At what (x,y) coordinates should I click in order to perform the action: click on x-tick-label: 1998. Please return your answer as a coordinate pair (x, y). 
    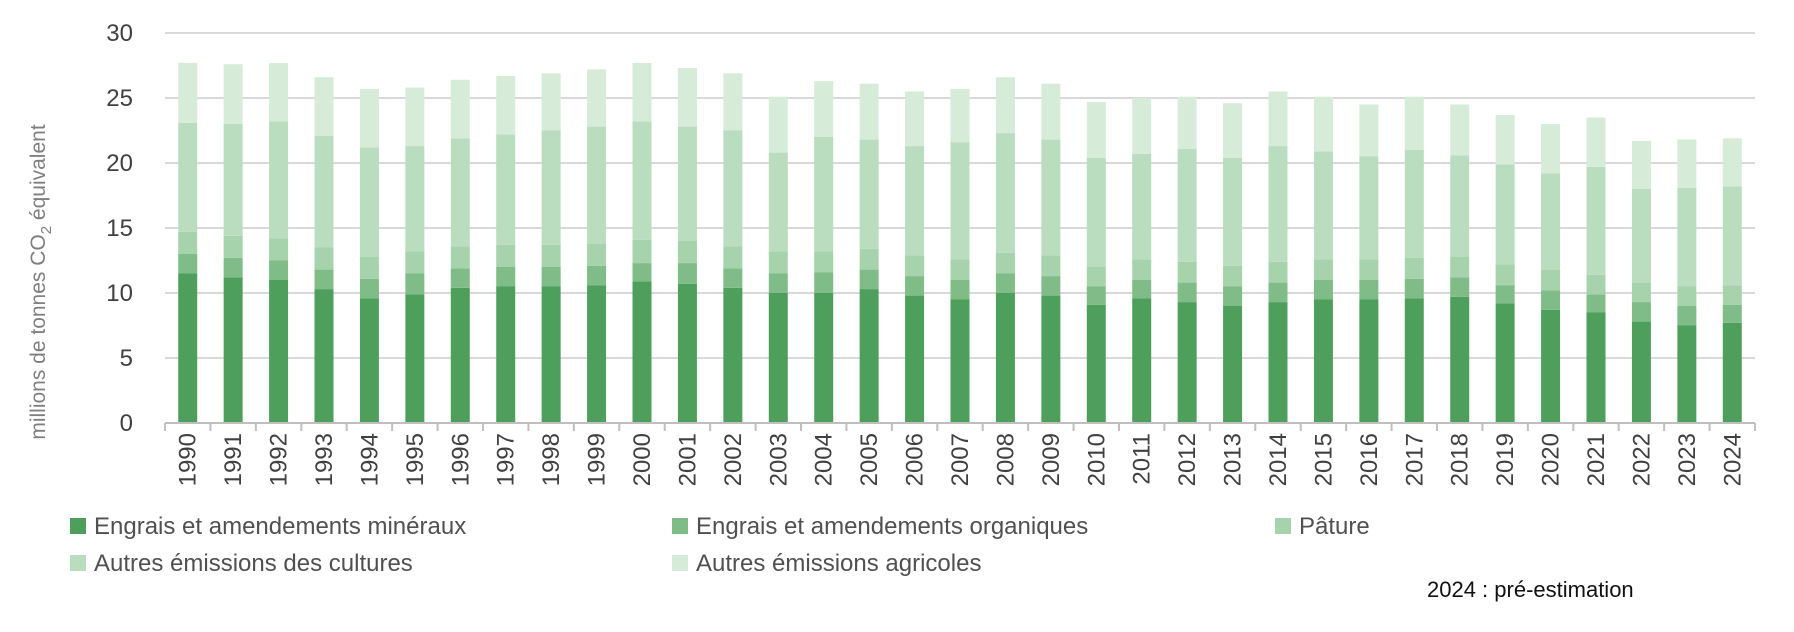
    Looking at the image, I should click on (551, 459).